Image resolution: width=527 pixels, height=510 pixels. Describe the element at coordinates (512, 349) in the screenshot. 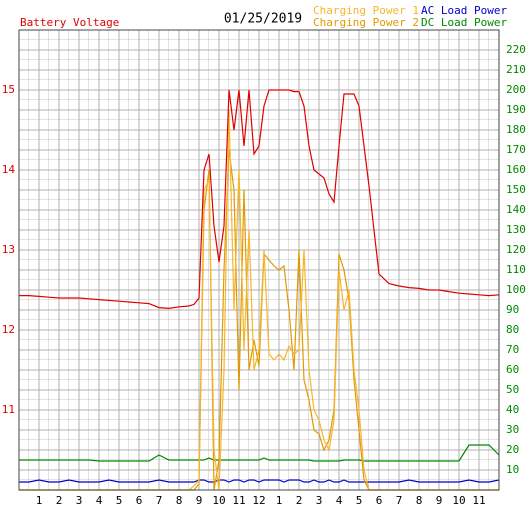

I see `y2-tick-label: 70` at that location.